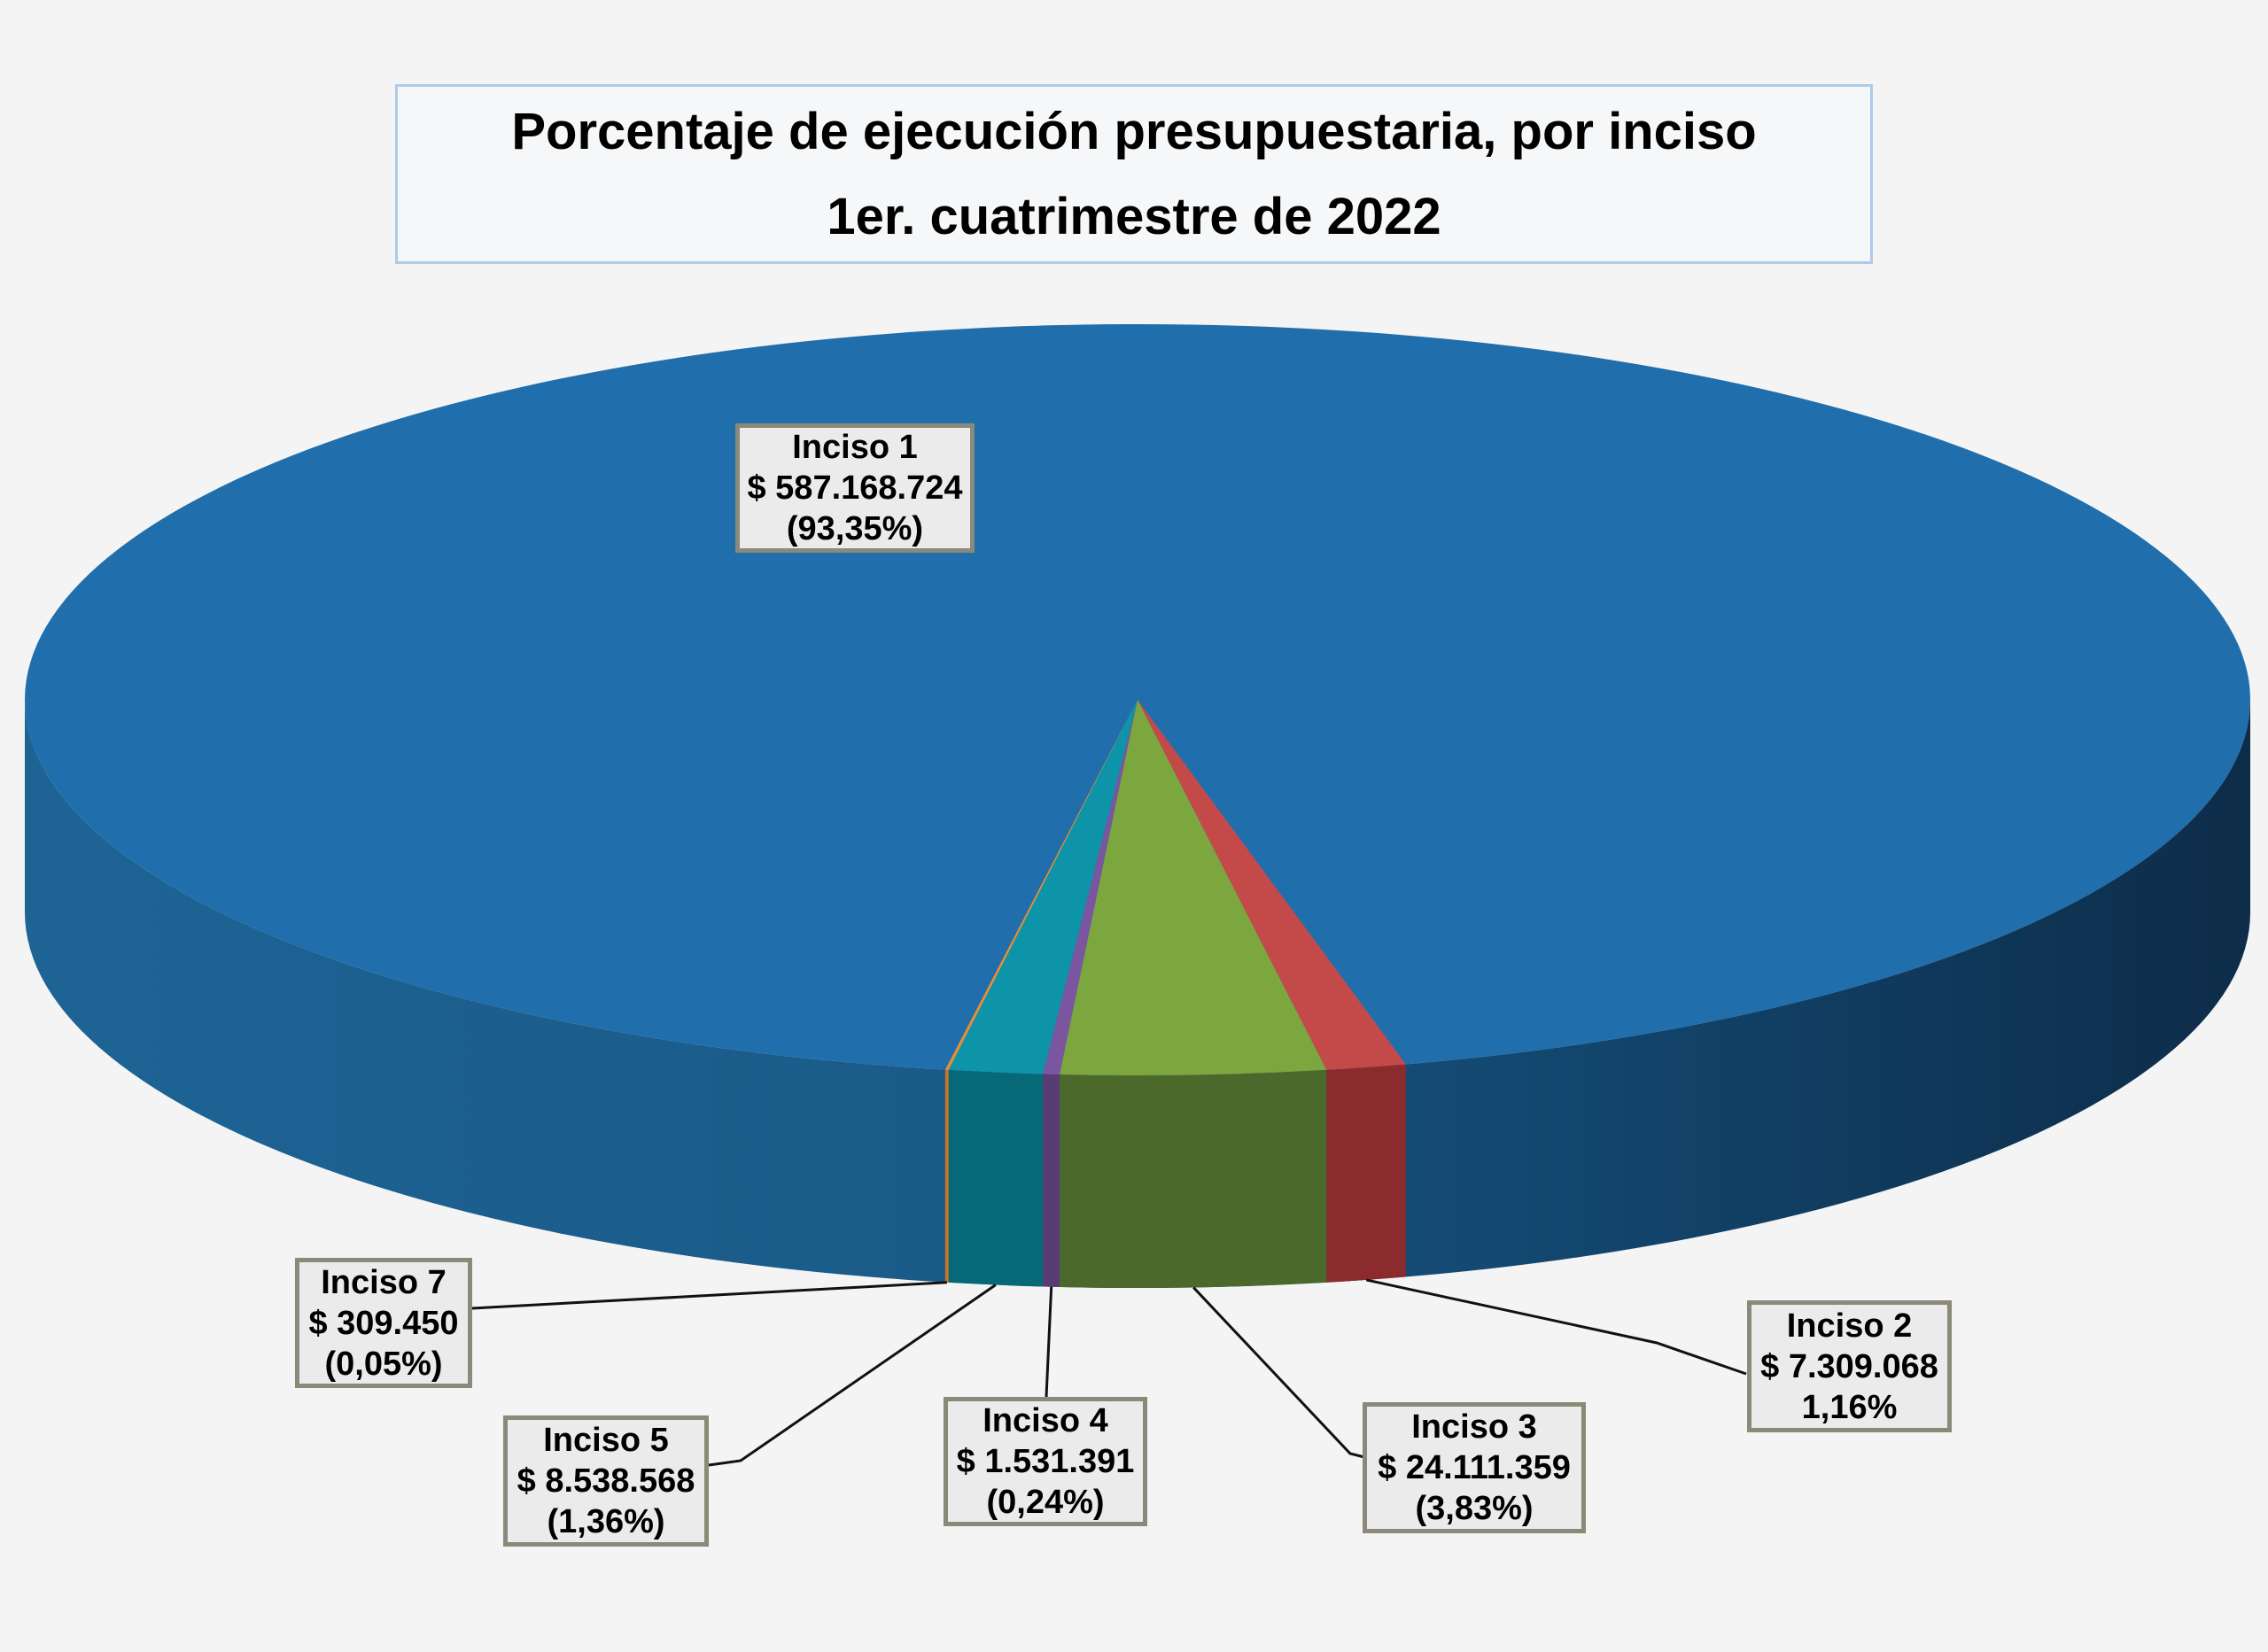 This screenshot has width=2268, height=1652. I want to click on callout-inciso-4-pct: (0,24%), so click(1045, 1502).